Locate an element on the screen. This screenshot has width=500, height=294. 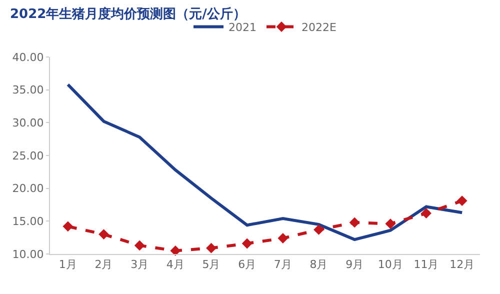
y-tick-label: 40.00 is located at coordinates (28, 57).